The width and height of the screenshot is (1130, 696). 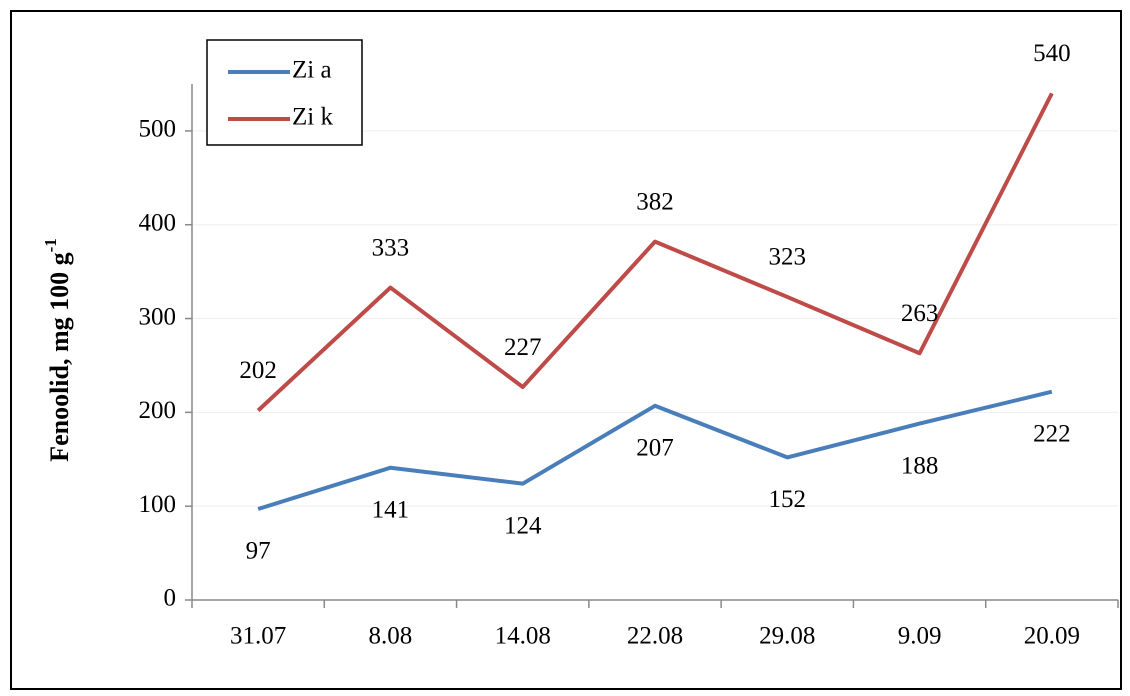 I want to click on data-label: 207, so click(x=655, y=448).